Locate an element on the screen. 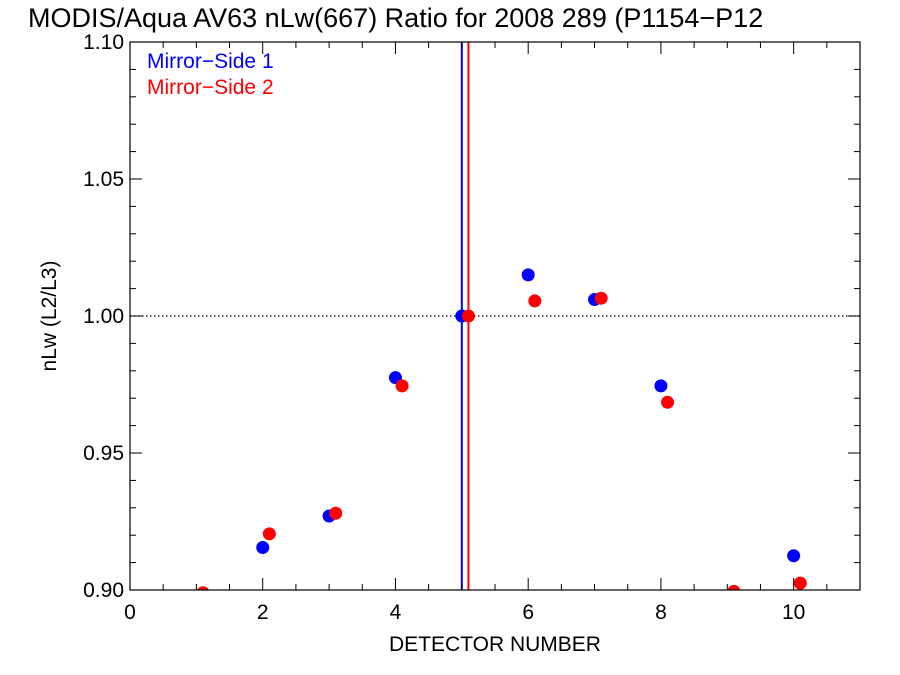 The width and height of the screenshot is (900, 675). x-tick-label: 0 is located at coordinates (130, 612).